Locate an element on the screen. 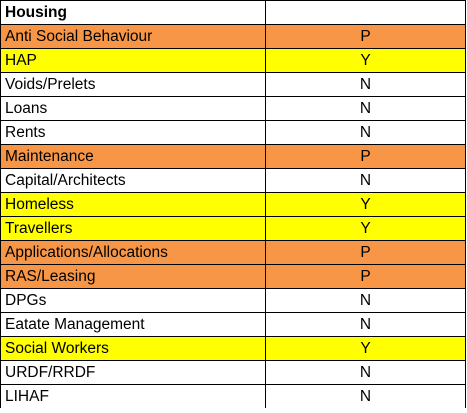 This screenshot has height=413, width=467. row-label-cell: DPGs is located at coordinates (133, 300).